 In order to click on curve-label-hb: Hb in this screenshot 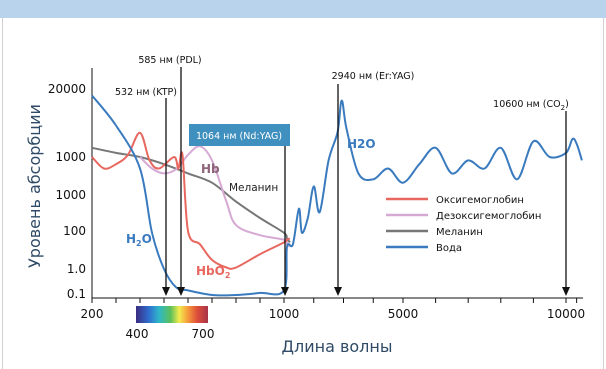, I will do `click(210, 169)`.